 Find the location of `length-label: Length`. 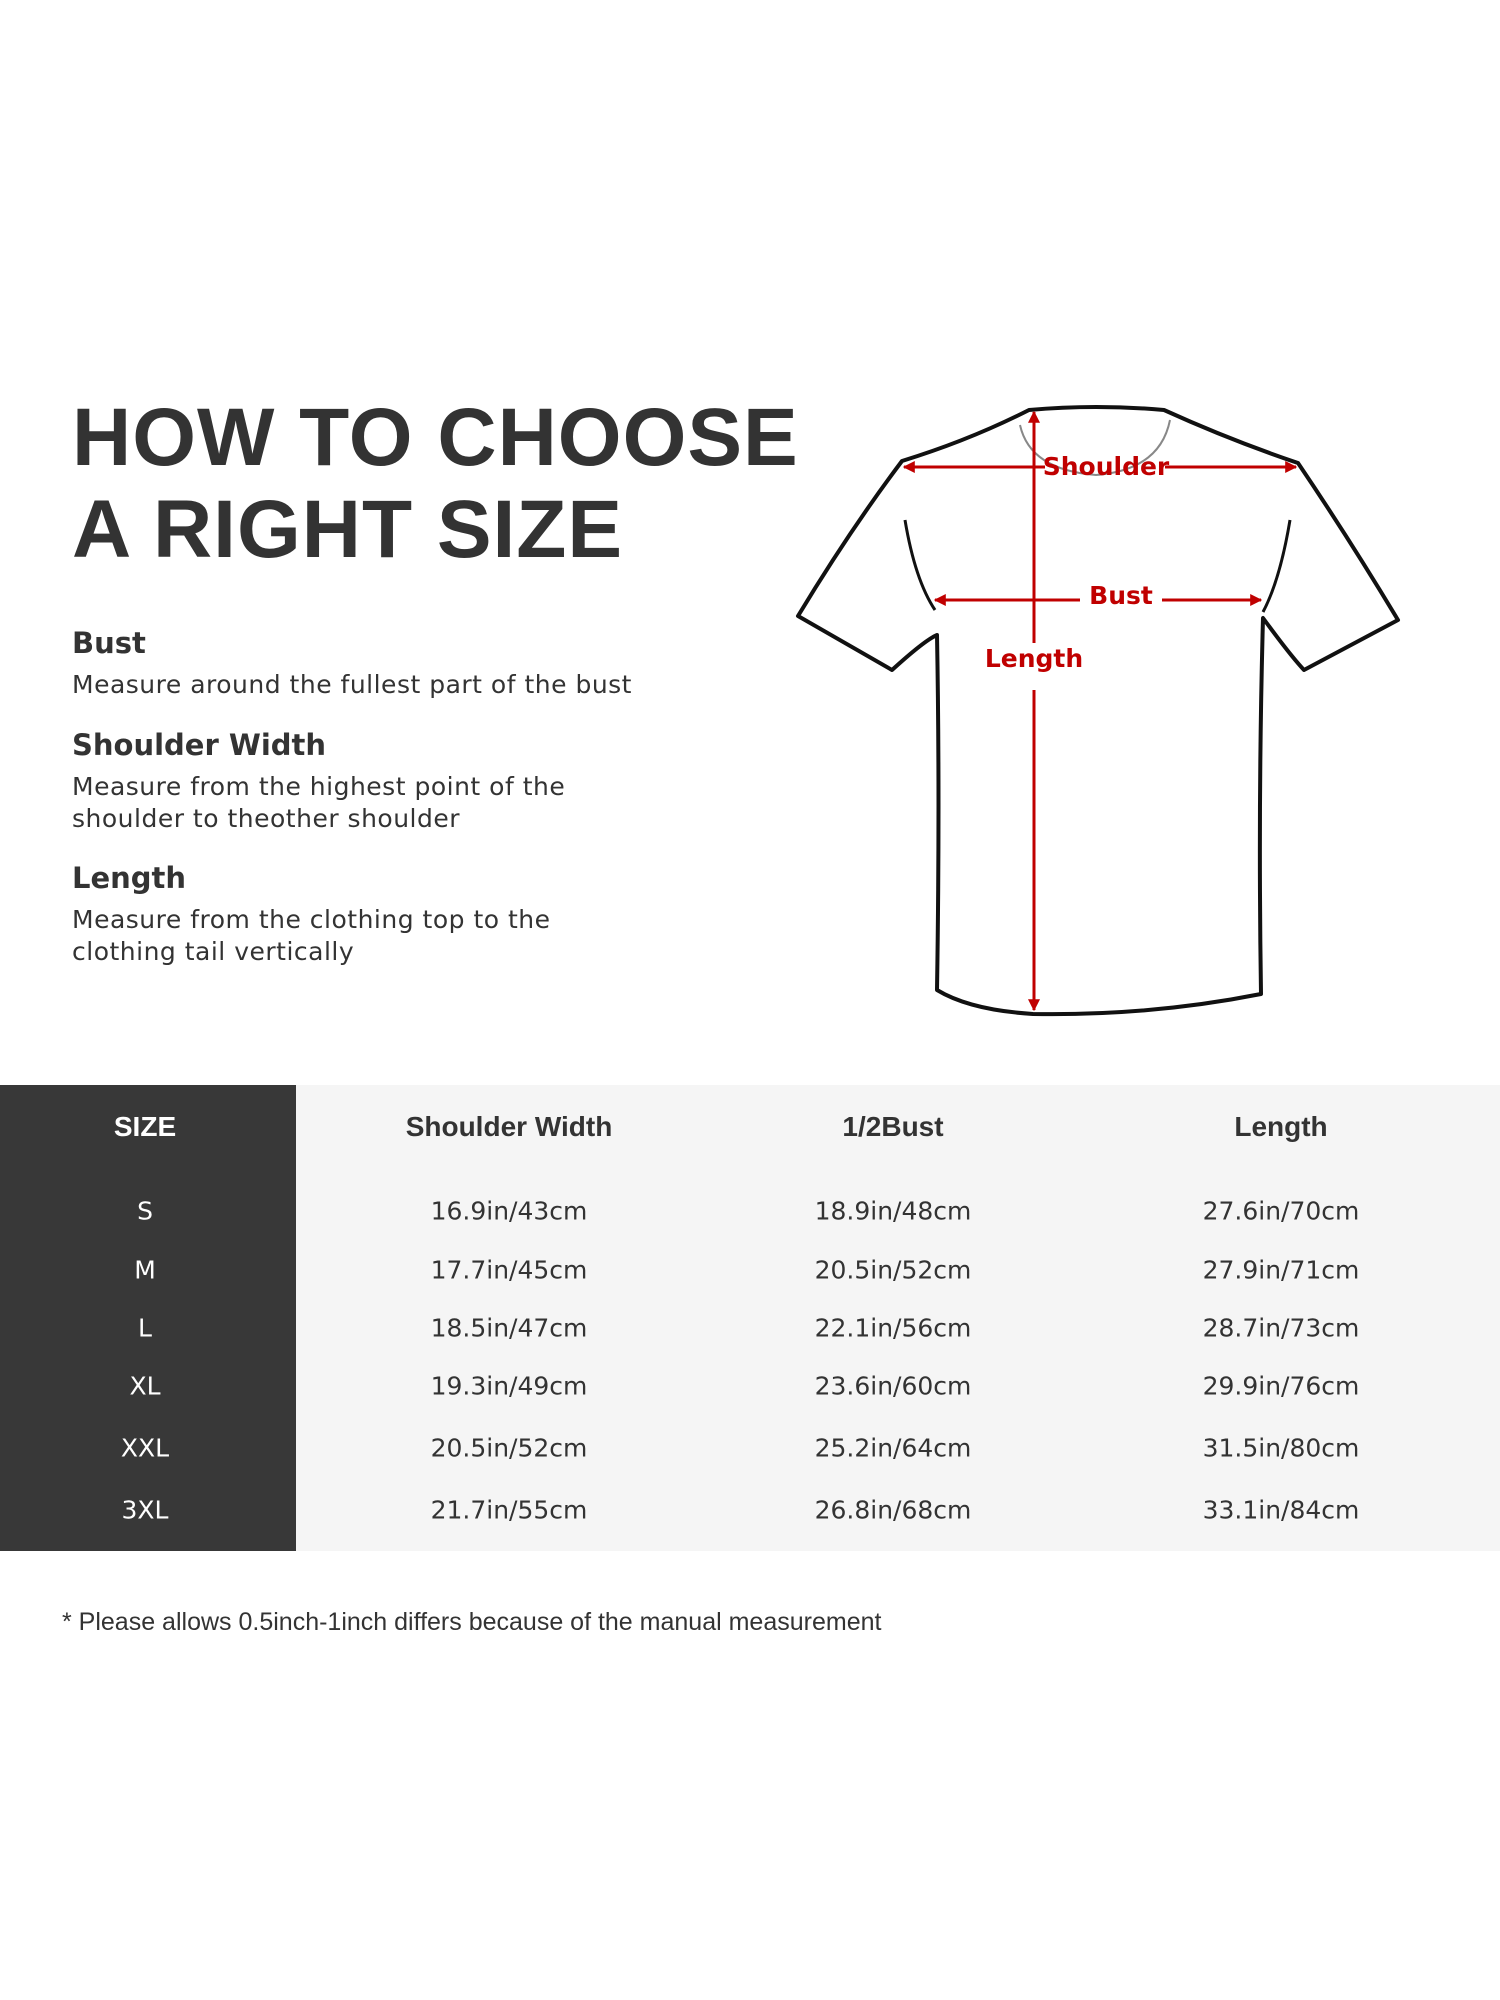

length-label: Length is located at coordinates (1034, 658).